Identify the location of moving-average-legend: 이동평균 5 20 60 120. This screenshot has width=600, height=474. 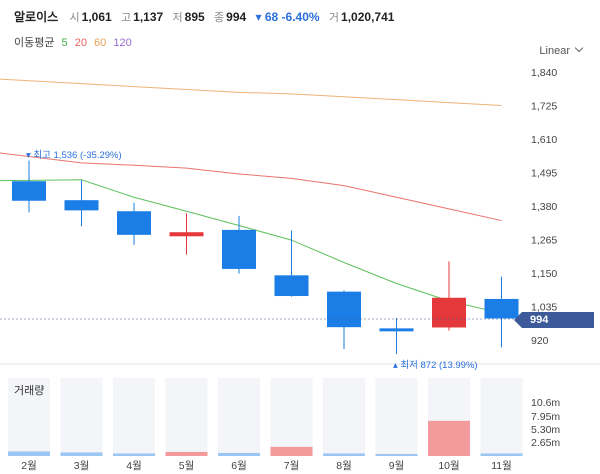
(75, 42).